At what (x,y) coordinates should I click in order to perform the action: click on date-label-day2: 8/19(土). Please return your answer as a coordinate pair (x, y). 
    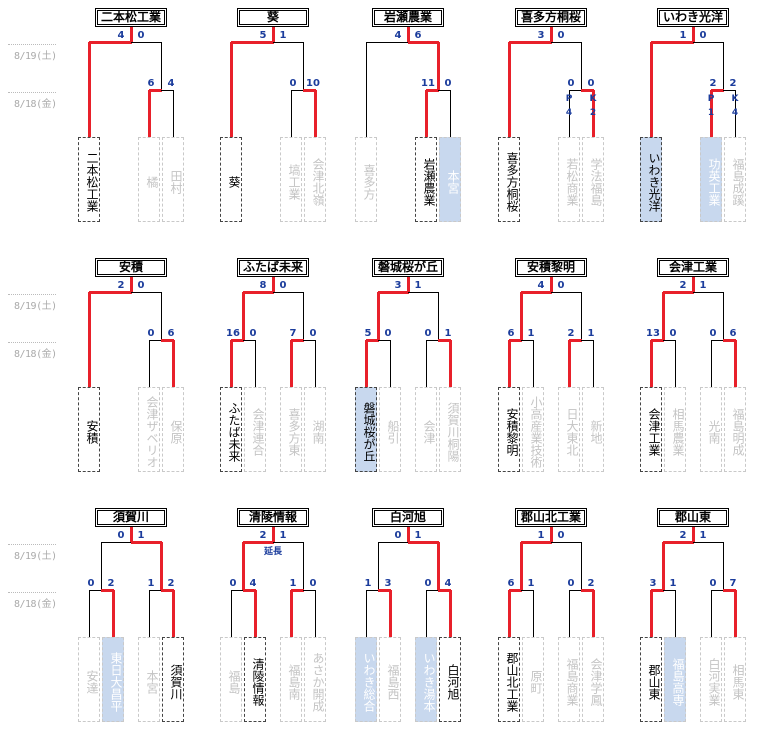
    Looking at the image, I should click on (35, 556).